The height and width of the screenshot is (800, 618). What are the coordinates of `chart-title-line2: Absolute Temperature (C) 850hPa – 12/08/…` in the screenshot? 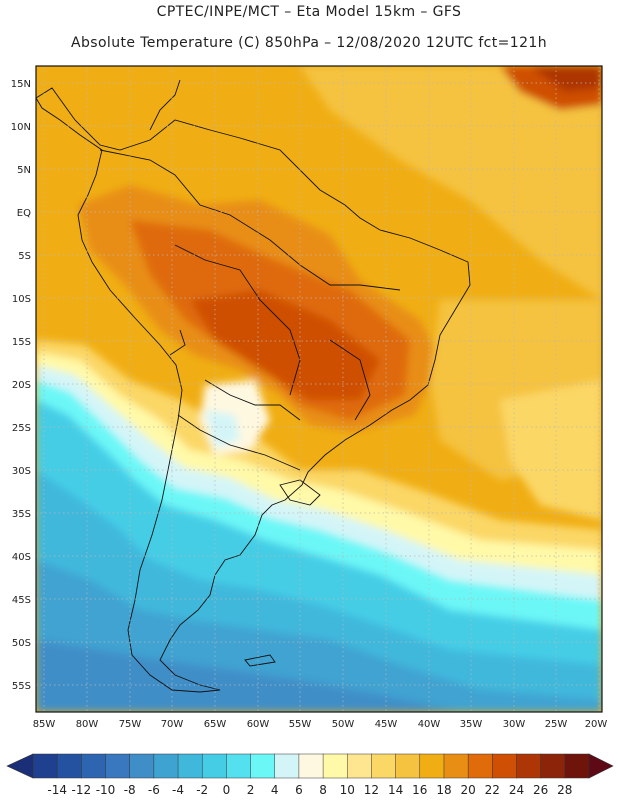 It's located at (308, 43).